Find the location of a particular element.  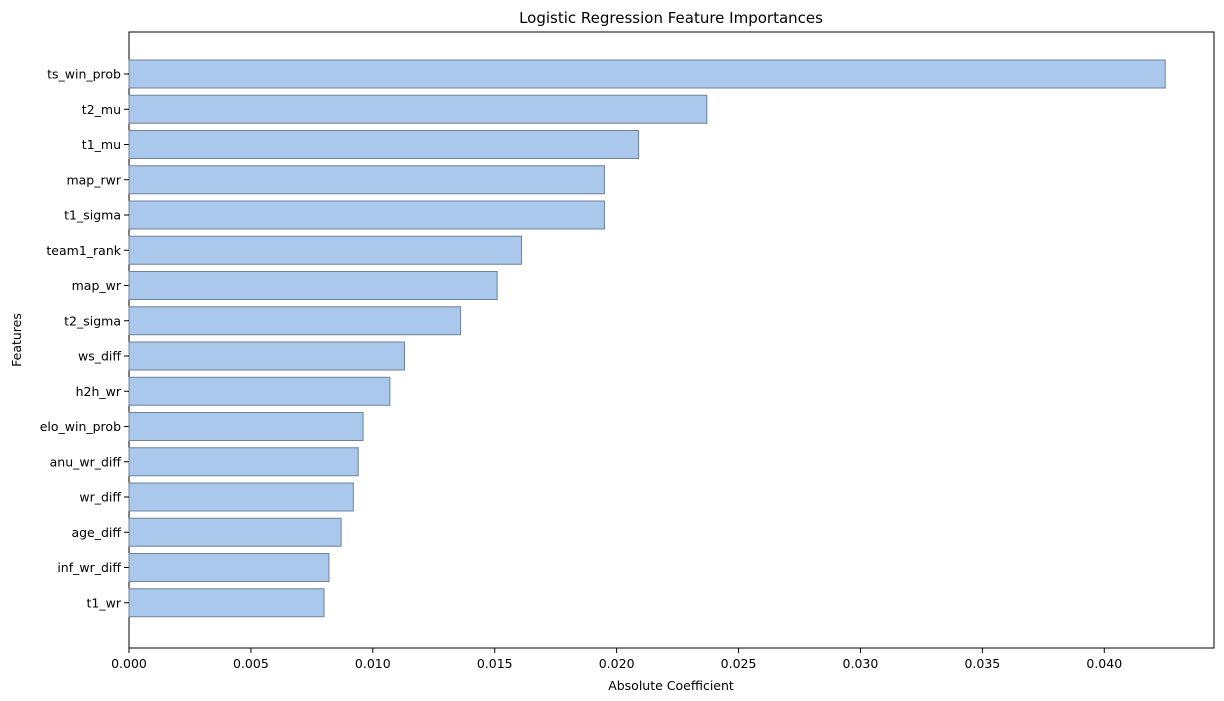

x-tick-label: 0.030 is located at coordinates (861, 663).